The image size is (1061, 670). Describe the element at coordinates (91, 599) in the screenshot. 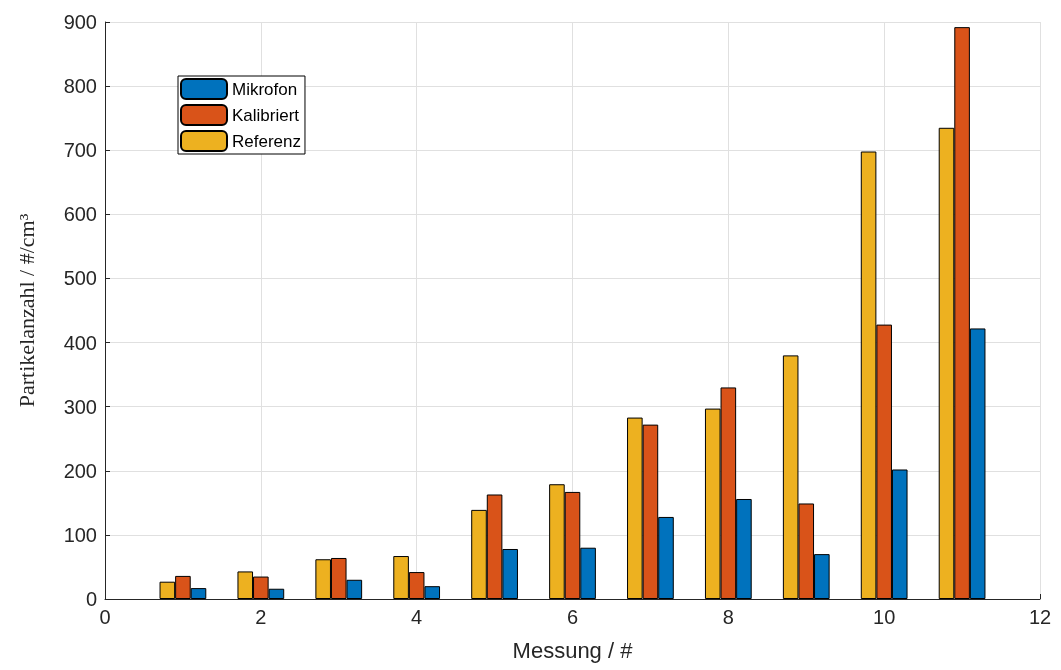

I see `y-tick-label: 0` at that location.